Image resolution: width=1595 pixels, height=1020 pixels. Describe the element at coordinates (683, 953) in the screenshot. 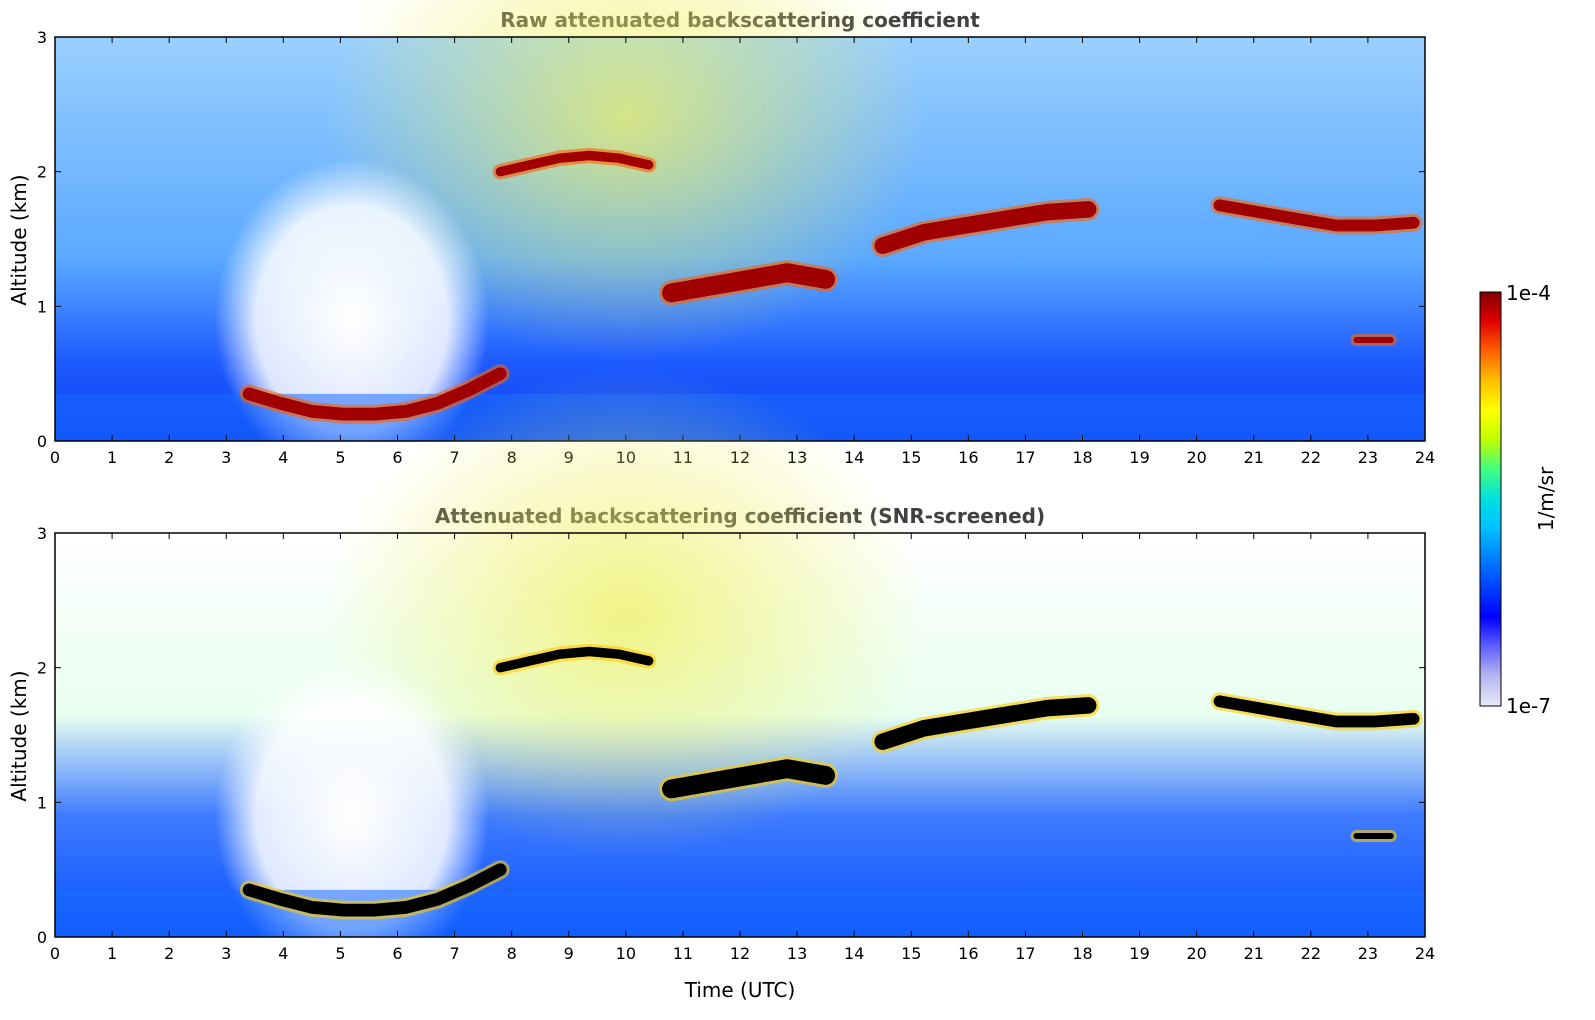

I see `x-tick-label: 11` at that location.